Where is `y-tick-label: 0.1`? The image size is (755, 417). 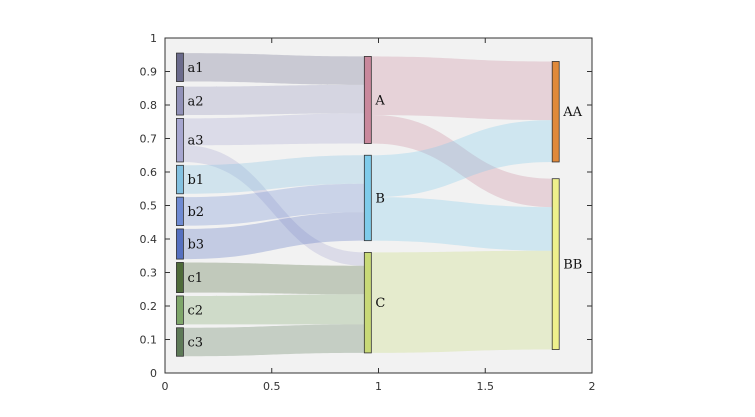
y-tick-label: 0.1 is located at coordinates (149, 340).